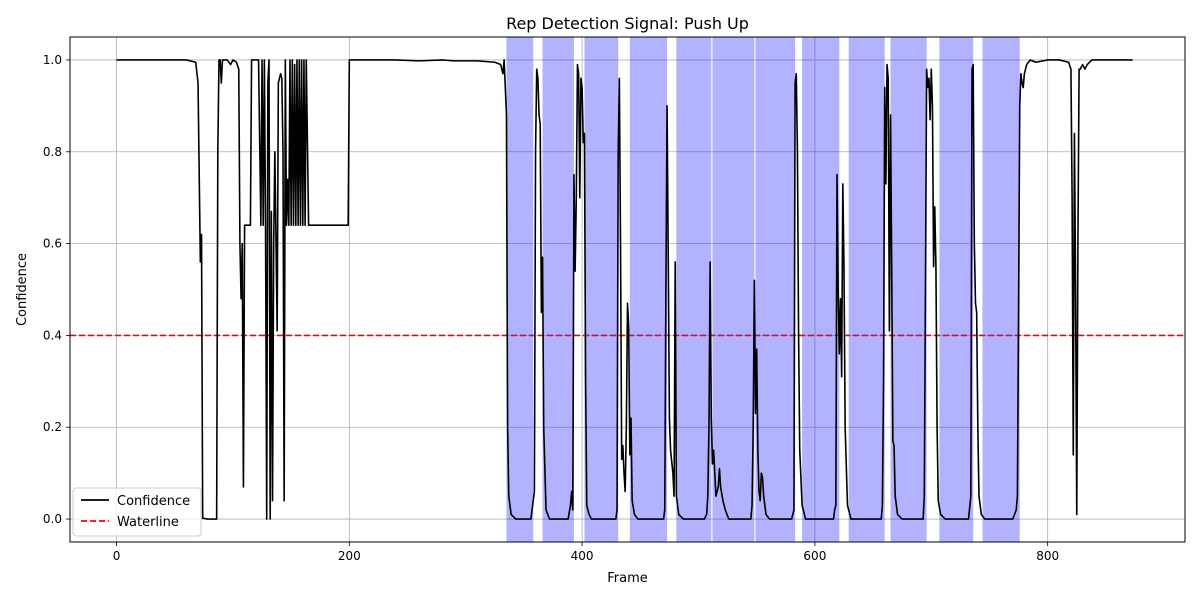 The width and height of the screenshot is (1200, 600). I want to click on x-tick-label: 600, so click(814, 556).